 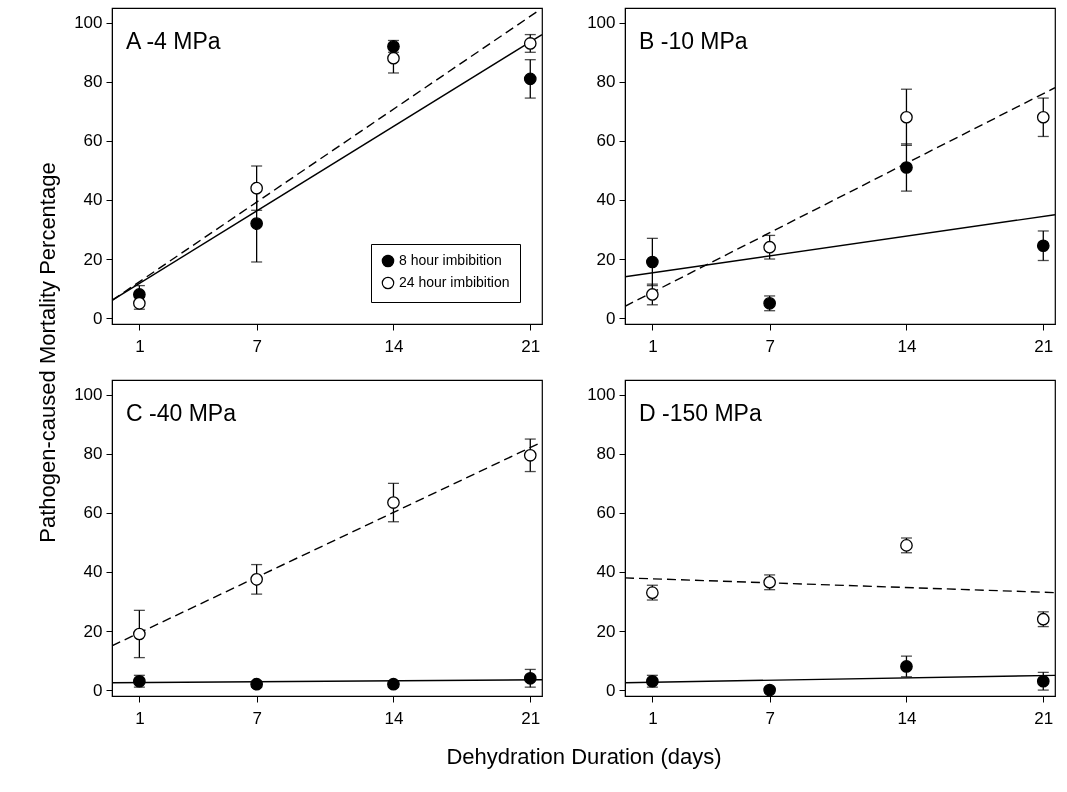 I want to click on x-axis-title: Dehydration Duration (days), so click(x=584, y=756).